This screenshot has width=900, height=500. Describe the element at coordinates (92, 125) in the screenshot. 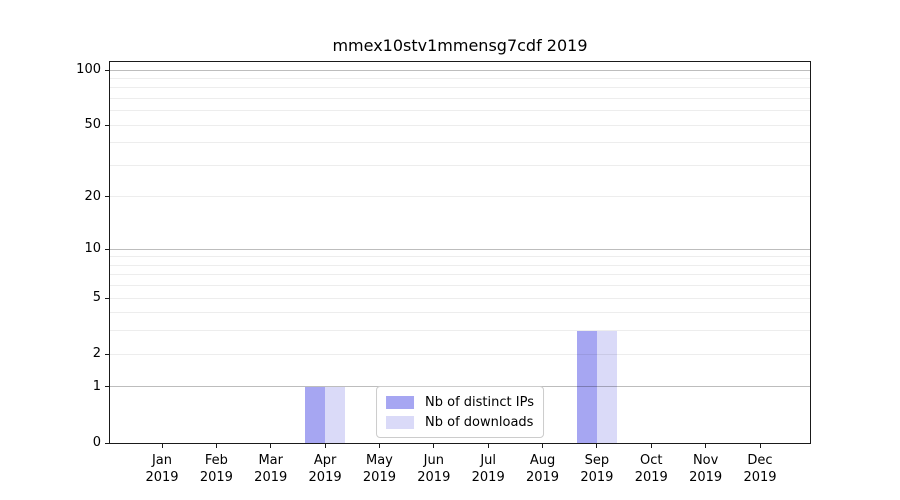

I see `y-tick-label: 50` at that location.